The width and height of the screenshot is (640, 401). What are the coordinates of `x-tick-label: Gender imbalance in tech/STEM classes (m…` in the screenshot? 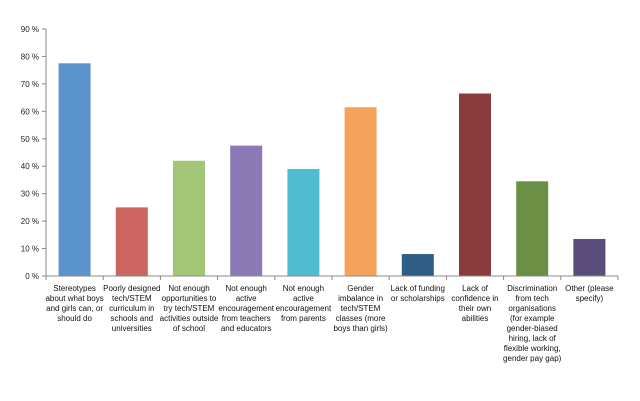 It's located at (360, 308).